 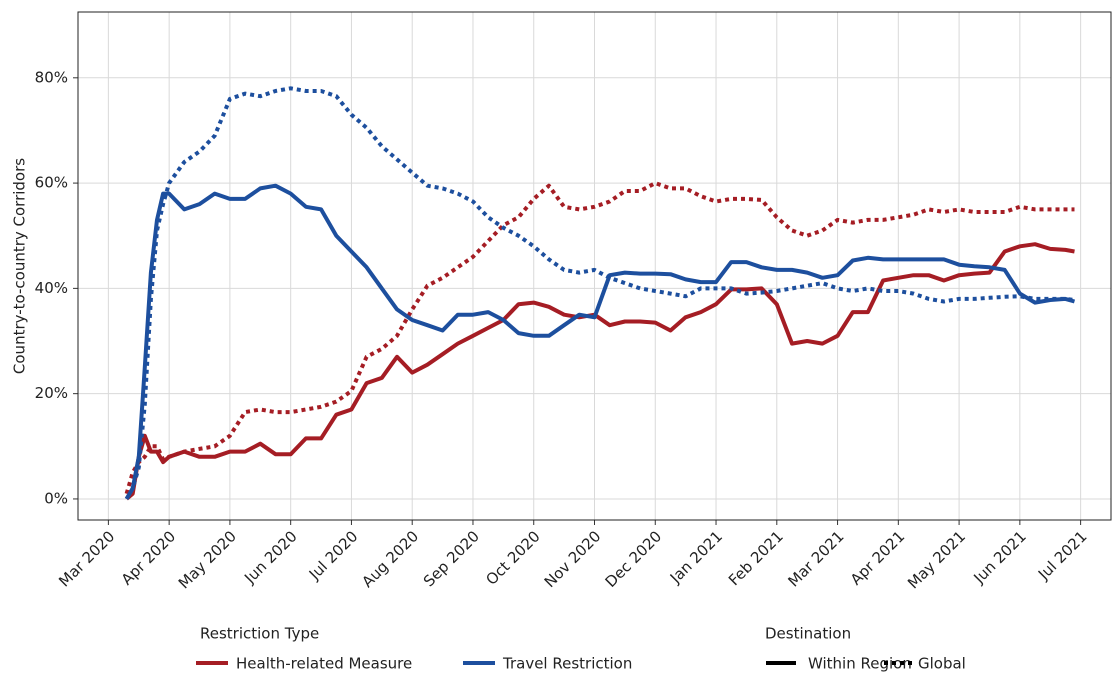 I want to click on y-axis-label: Country-to-country Corridors, so click(x=20, y=266).